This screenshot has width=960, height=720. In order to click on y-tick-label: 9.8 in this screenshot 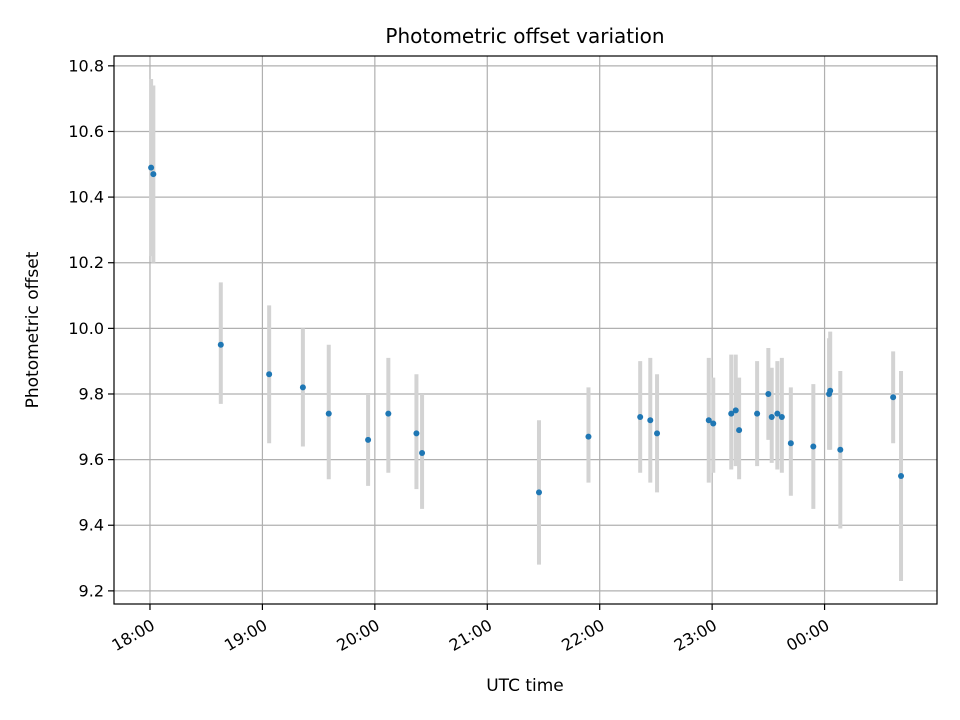, I will do `click(91, 393)`.